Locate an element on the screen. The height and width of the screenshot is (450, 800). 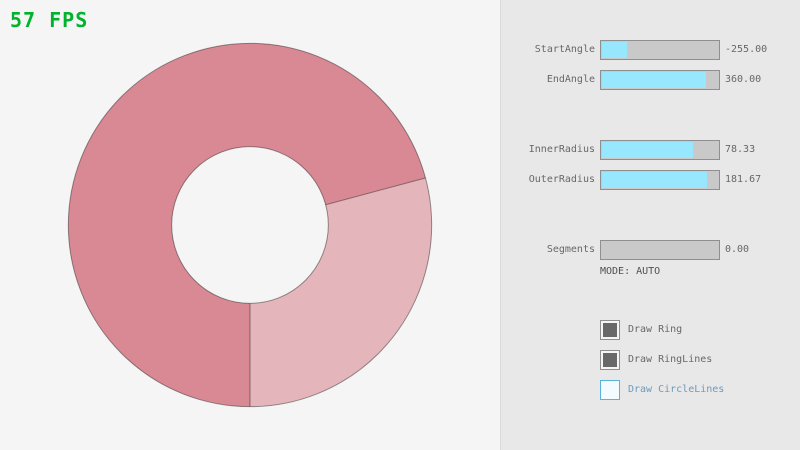
slider-label-segments: Segments is located at coordinates (570, 249).